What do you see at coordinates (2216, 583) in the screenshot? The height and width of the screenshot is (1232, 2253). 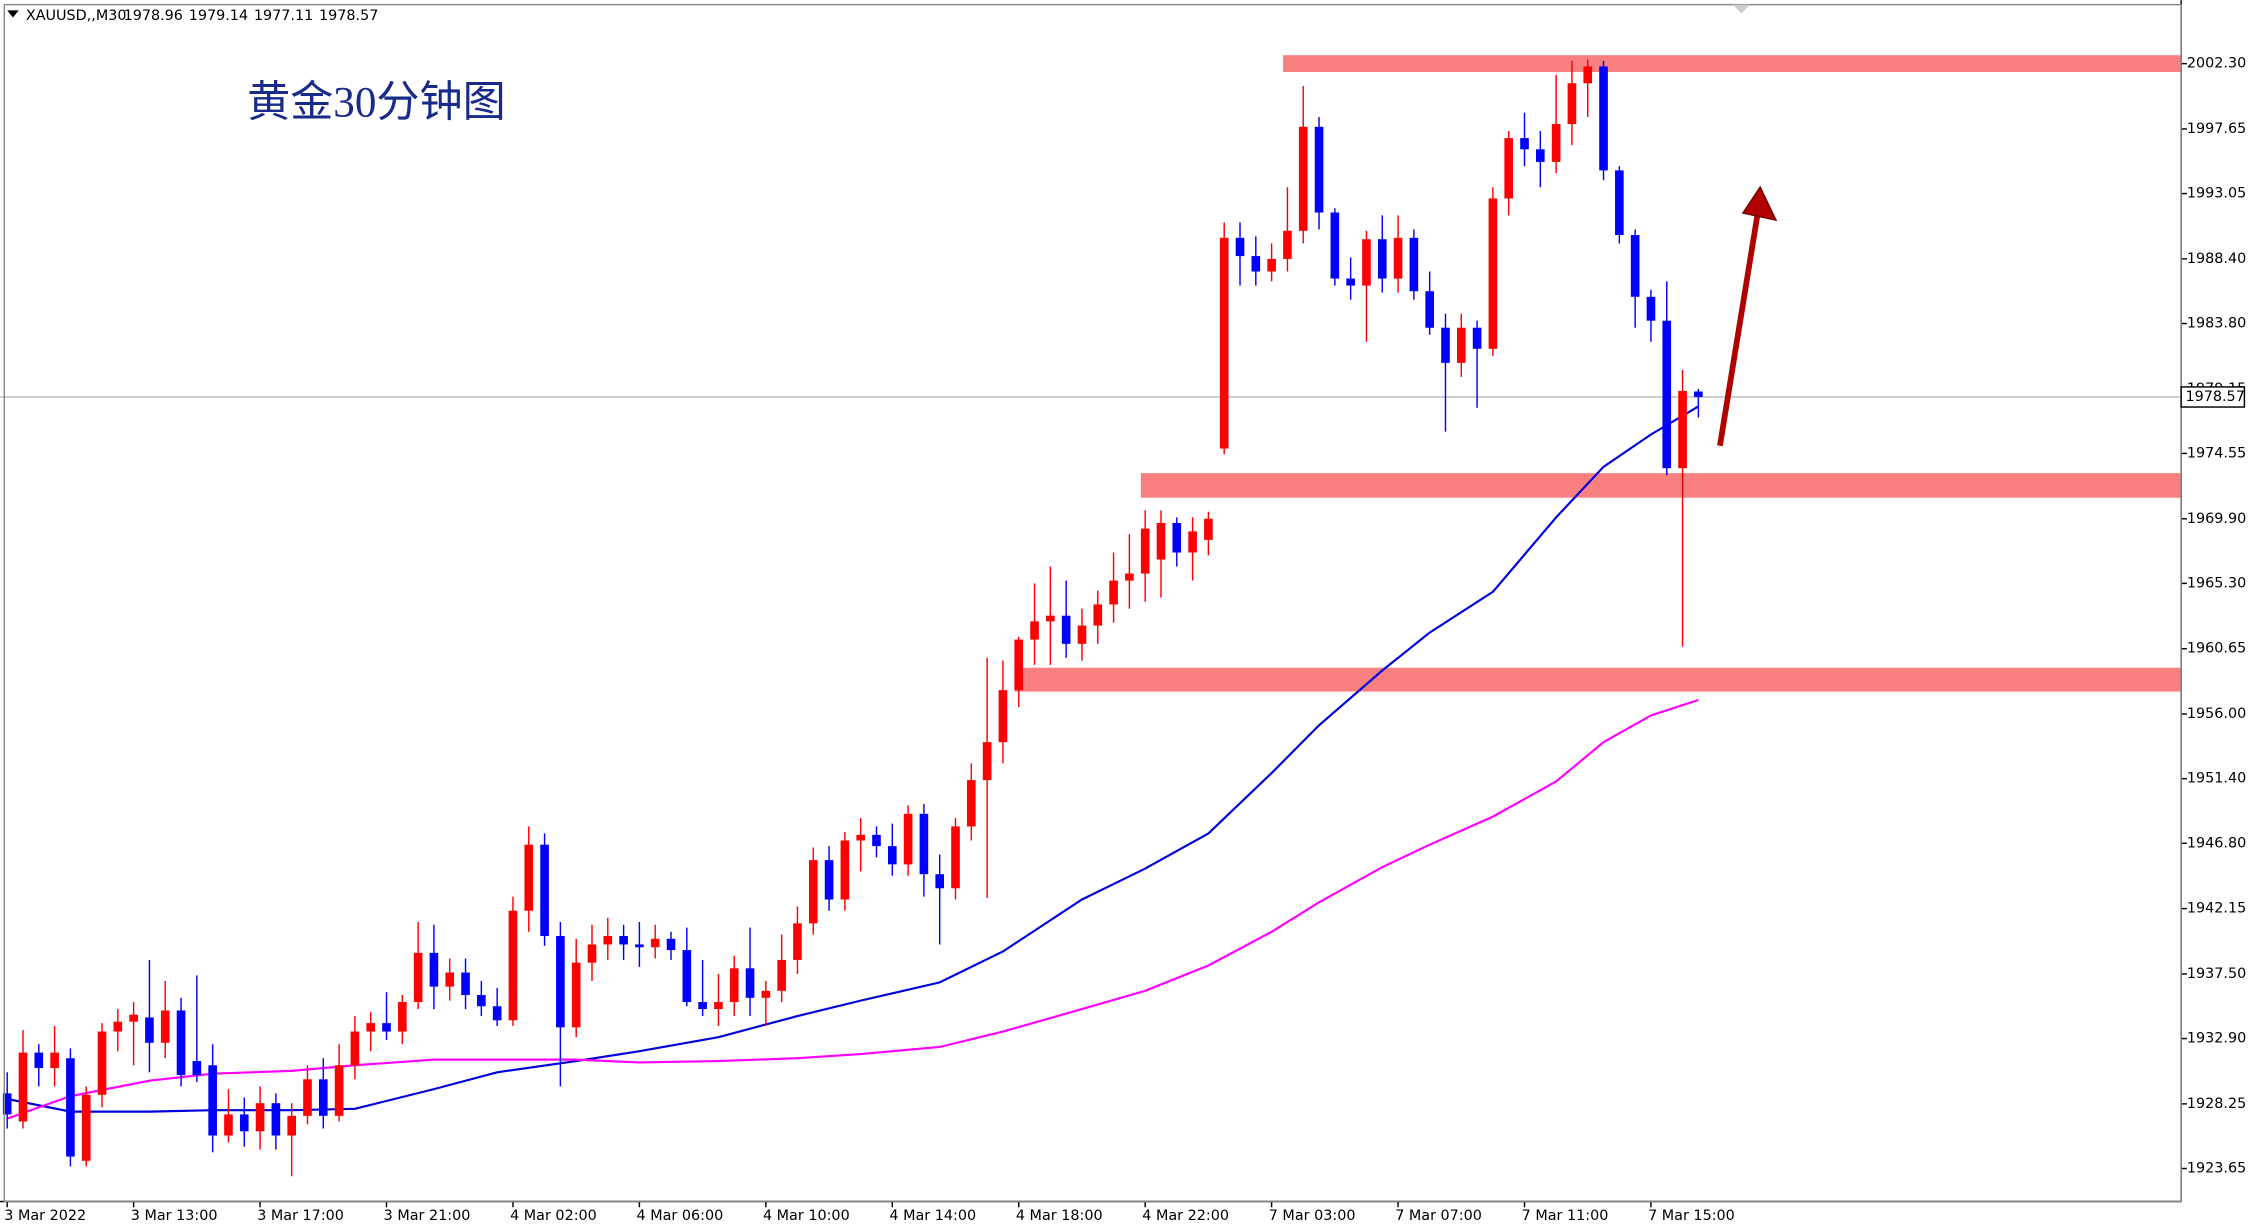 I see `y-tick-label: 1965.30` at bounding box center [2216, 583].